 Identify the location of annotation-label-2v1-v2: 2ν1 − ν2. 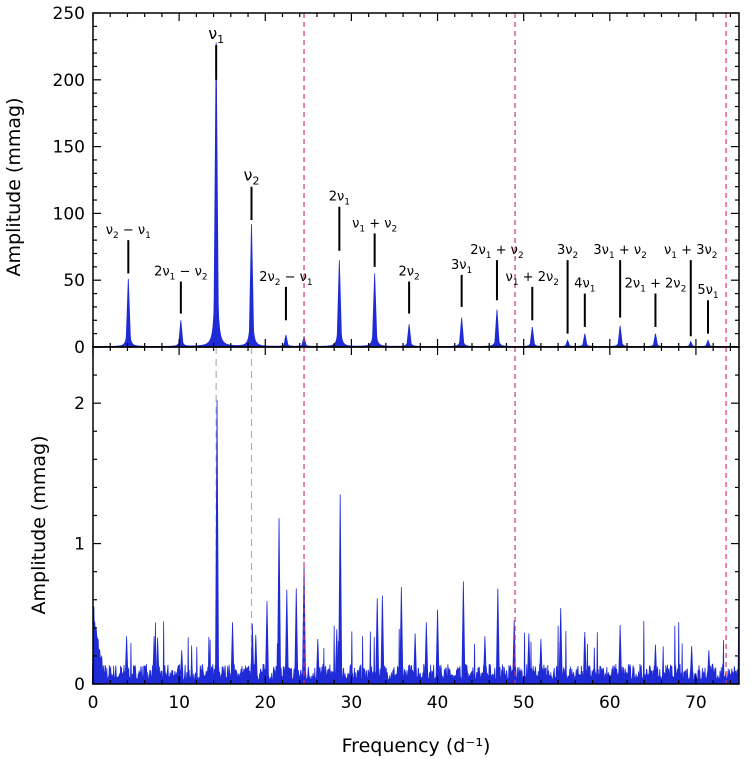
(180, 274).